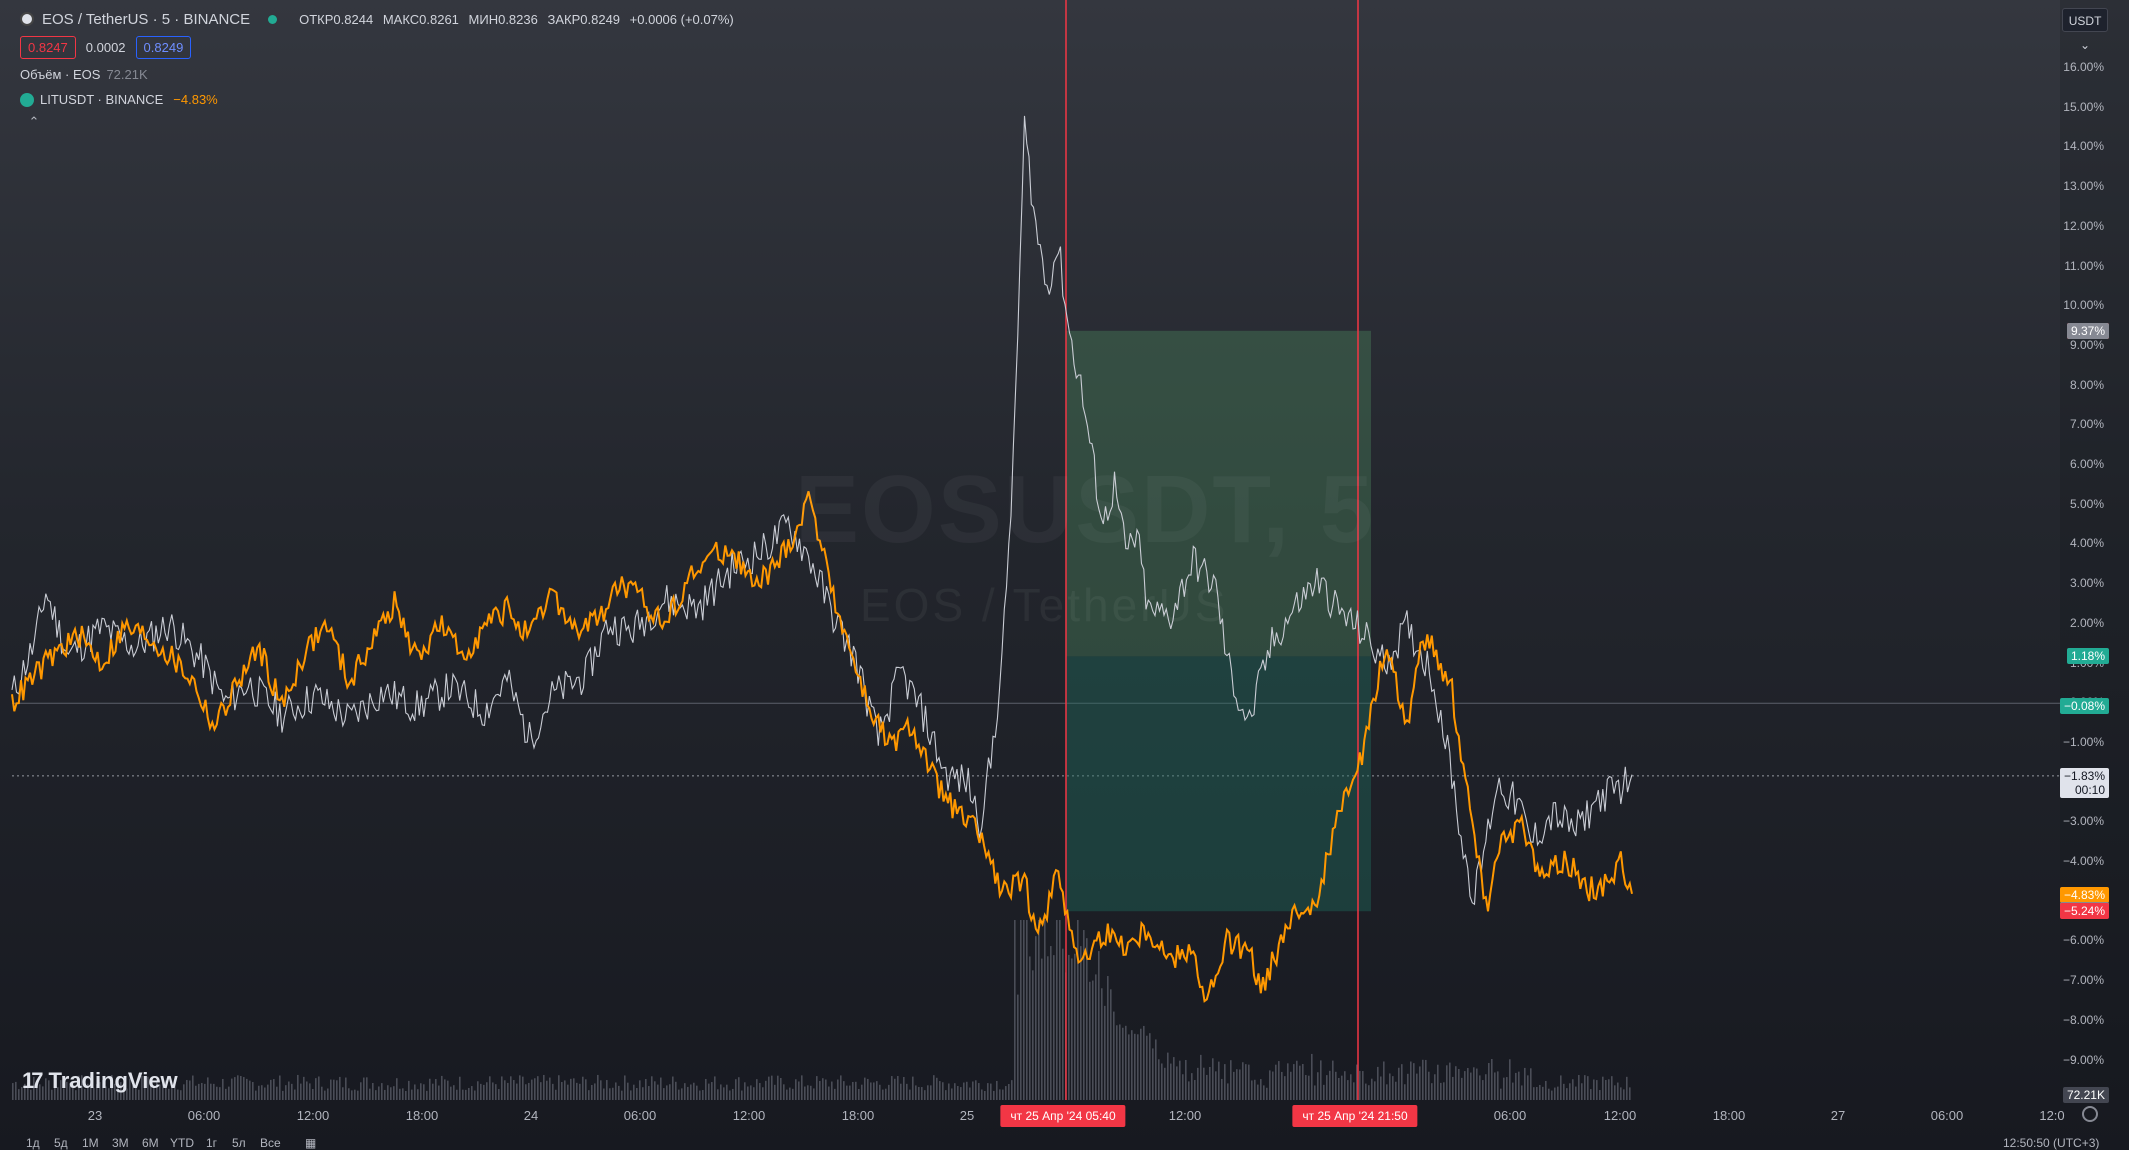 This screenshot has height=1150, width=2129. Describe the element at coordinates (1838, 1115) in the screenshot. I see `time-axis-label: 27` at that location.